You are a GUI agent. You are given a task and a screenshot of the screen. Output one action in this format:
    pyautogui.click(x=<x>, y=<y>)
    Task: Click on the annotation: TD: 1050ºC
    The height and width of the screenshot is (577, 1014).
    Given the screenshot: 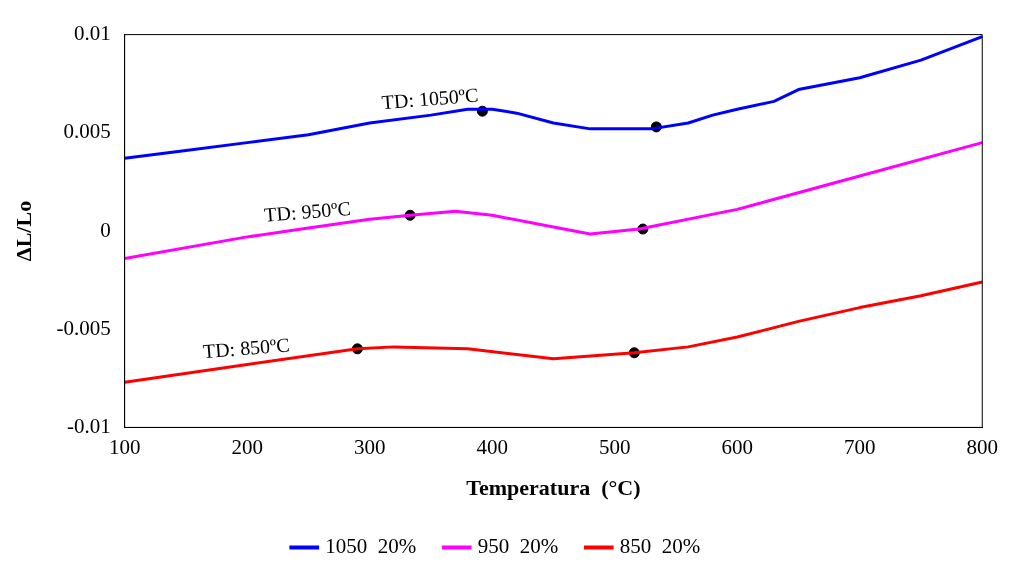 What is the action you would take?
    pyautogui.click(x=430, y=98)
    